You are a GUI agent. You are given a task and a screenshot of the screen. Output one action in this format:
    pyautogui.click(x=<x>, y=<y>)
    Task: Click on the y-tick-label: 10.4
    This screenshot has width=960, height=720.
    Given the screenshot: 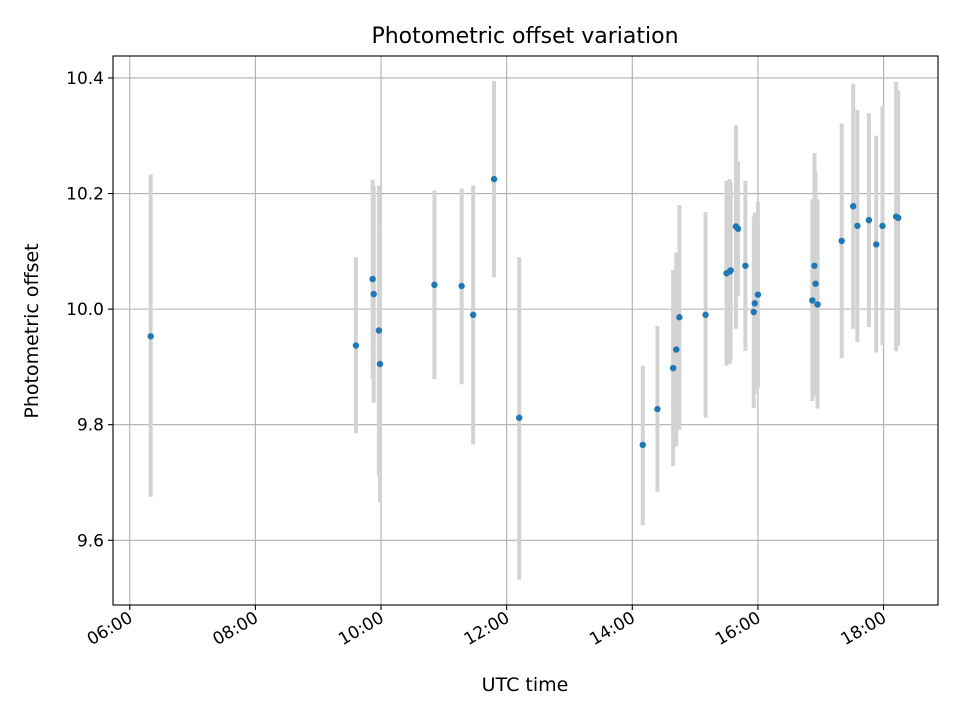 What is the action you would take?
    pyautogui.click(x=85, y=79)
    